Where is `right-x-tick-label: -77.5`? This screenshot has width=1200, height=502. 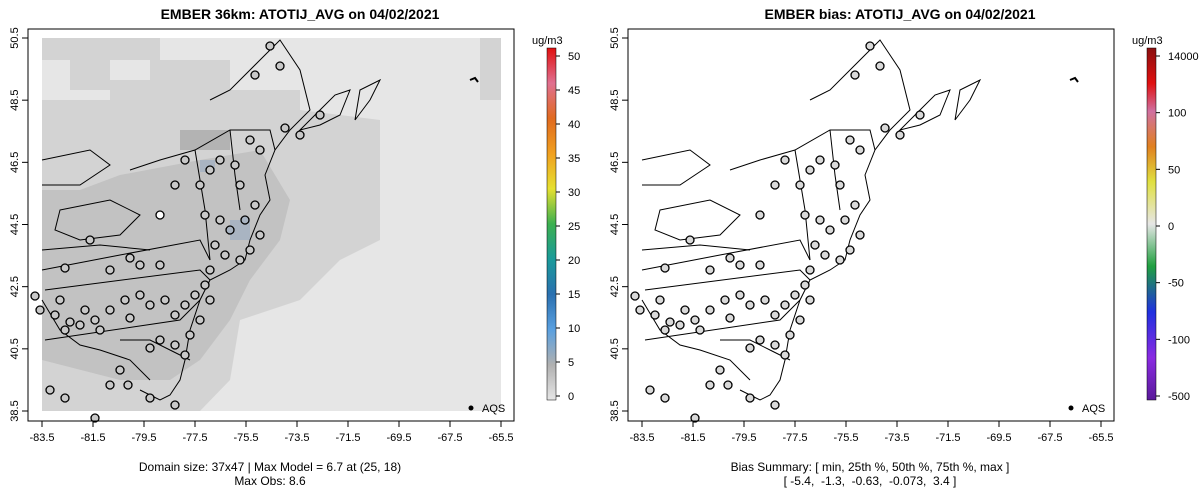 right-x-tick-label: -77.5 is located at coordinates (794, 438).